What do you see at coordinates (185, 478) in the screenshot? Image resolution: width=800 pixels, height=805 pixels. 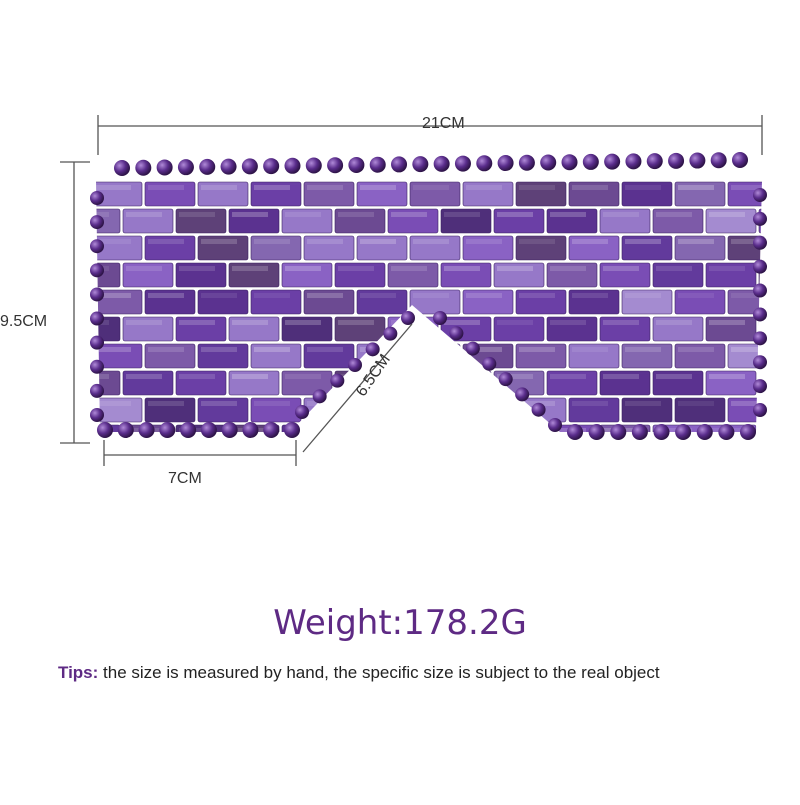 I see `bottom-edge-label: 7CM` at bounding box center [185, 478].